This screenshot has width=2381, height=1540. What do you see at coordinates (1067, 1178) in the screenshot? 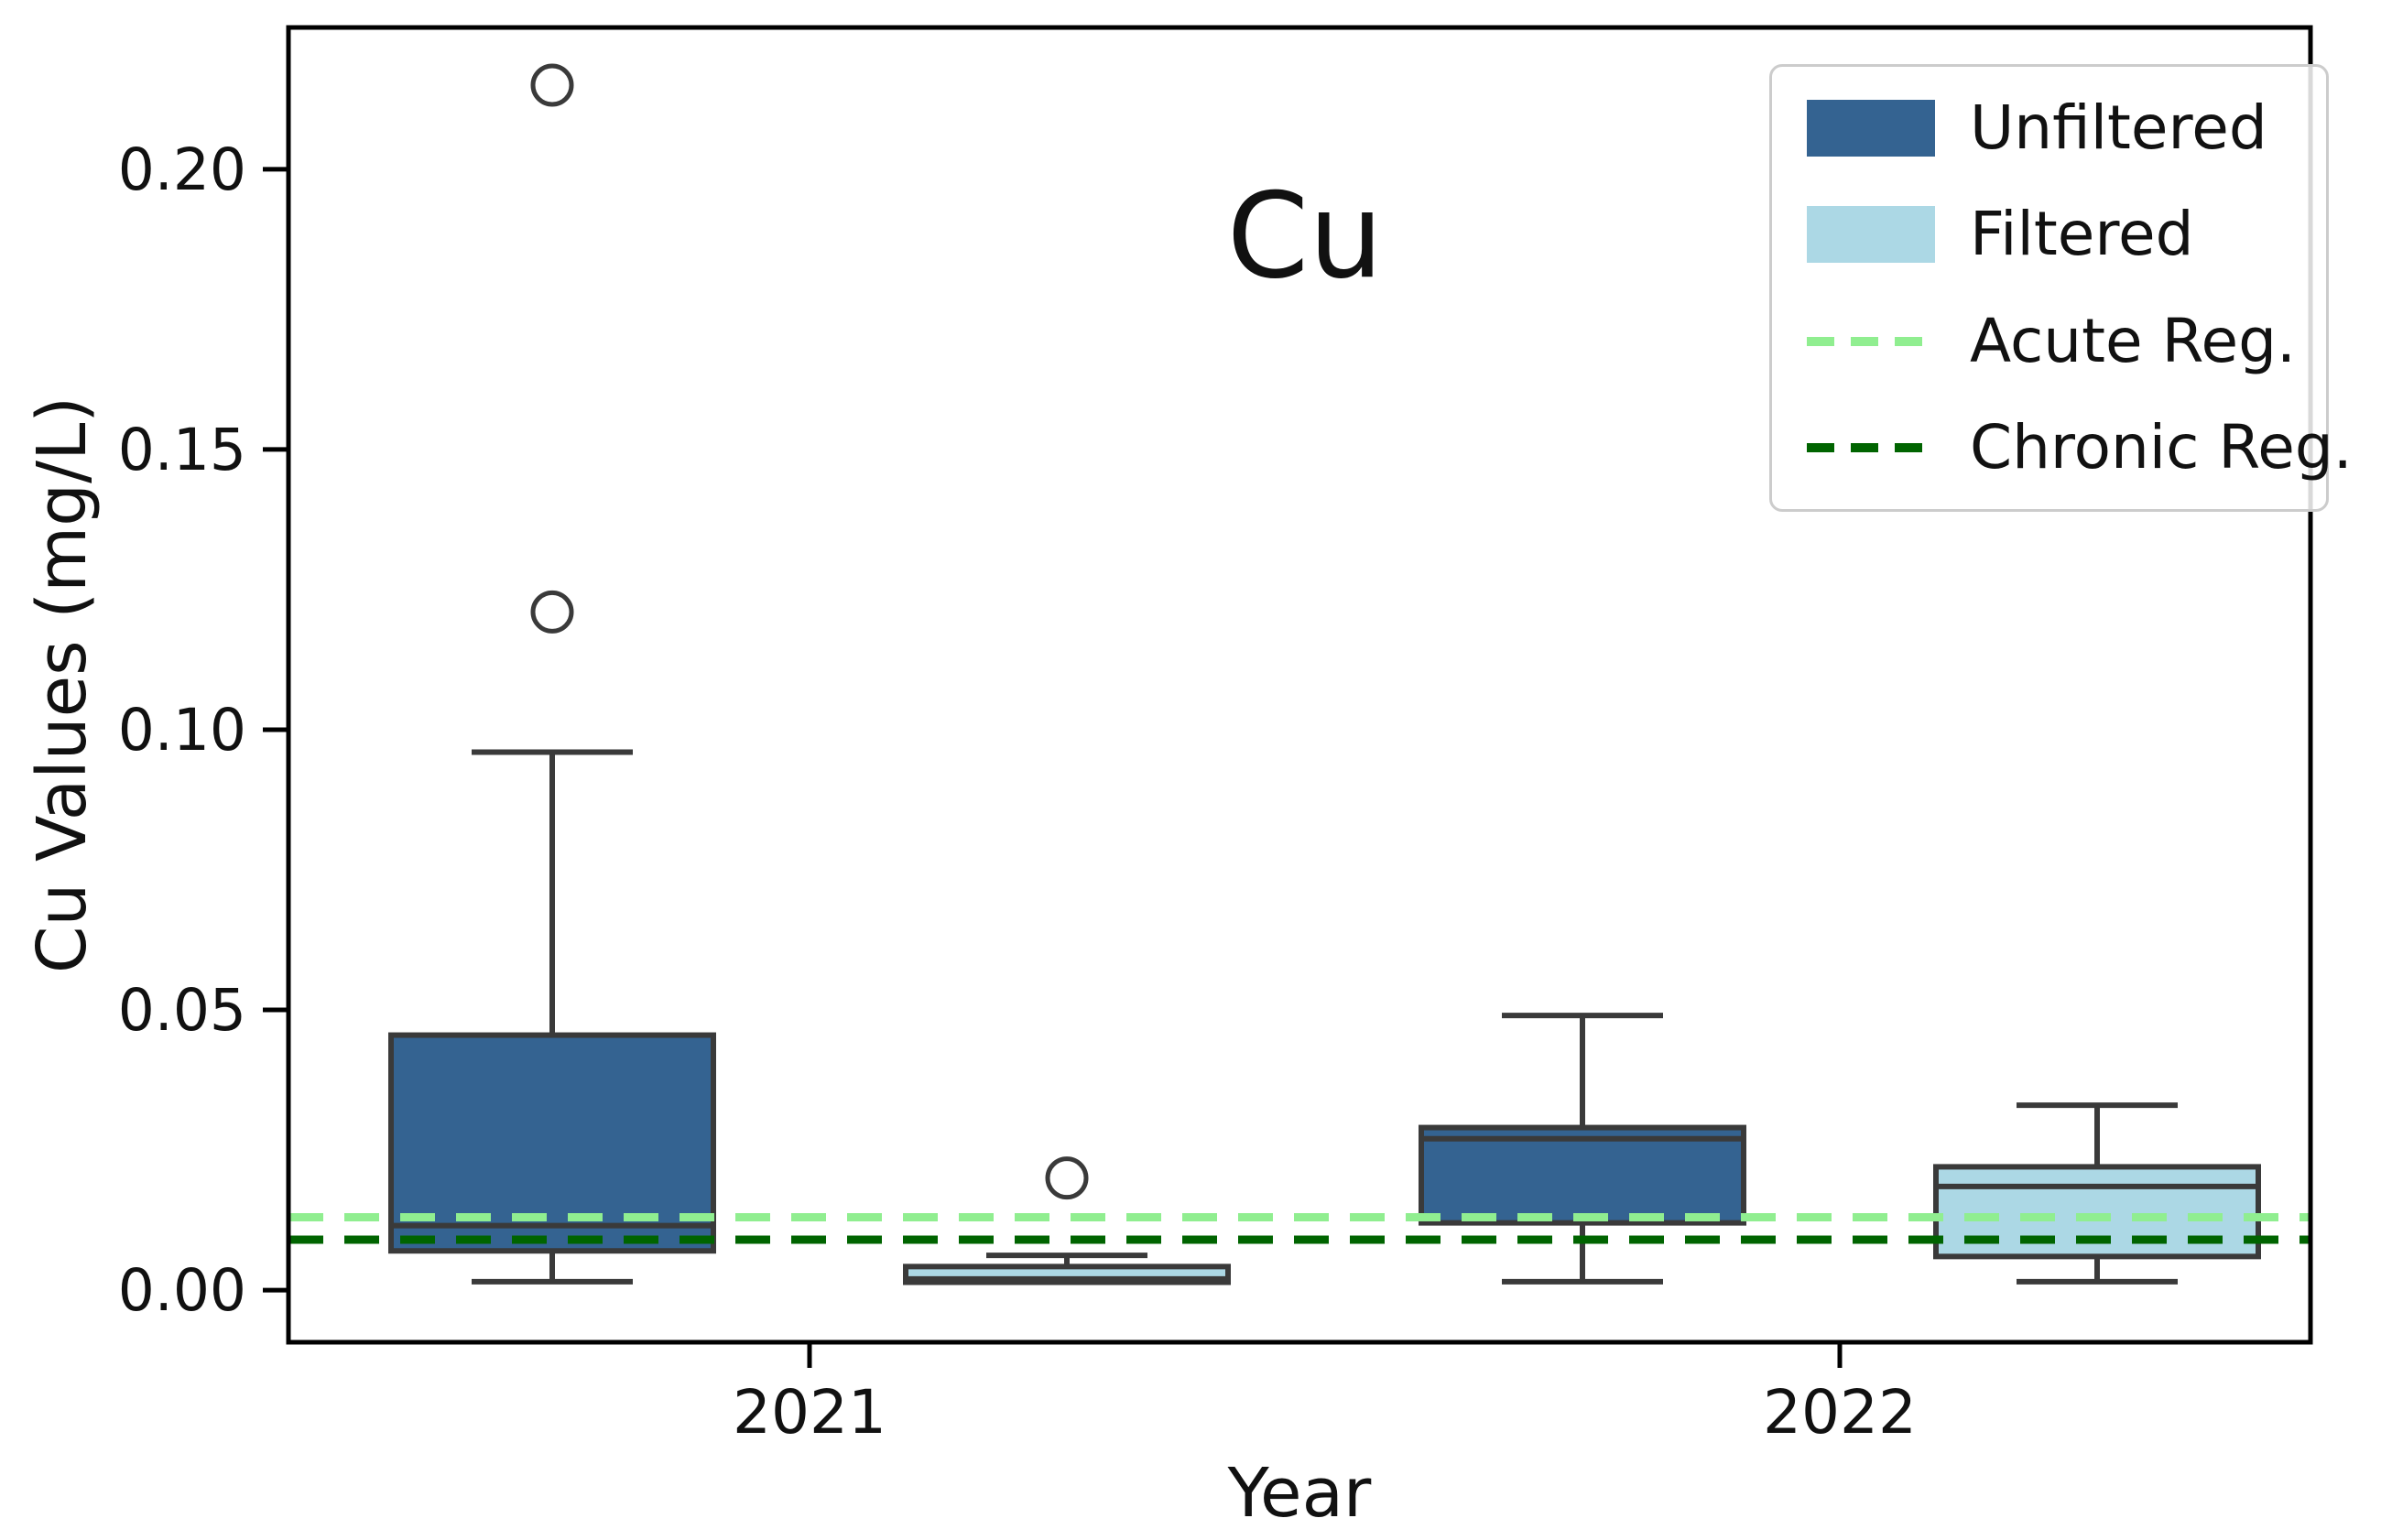
I see `outlier-point-filtered-2021` at bounding box center [1067, 1178].